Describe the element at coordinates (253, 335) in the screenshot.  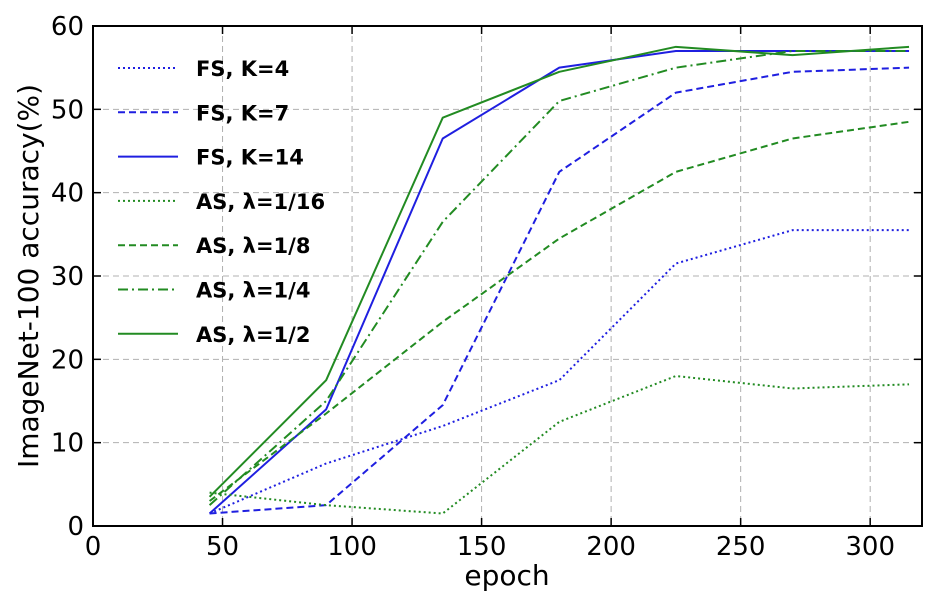
I see `legend-label-7: AS, λ=1/2` at that location.